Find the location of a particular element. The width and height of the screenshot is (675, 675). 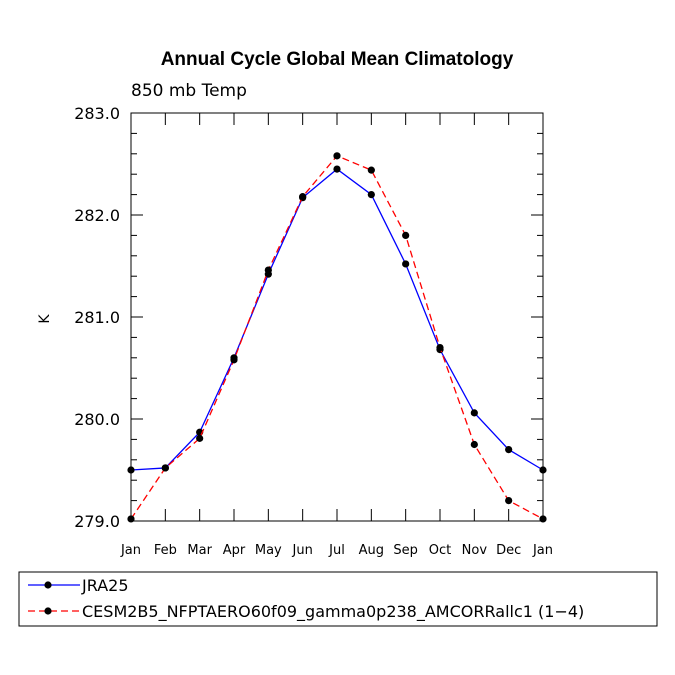

x-tick-label: Jun is located at coordinates (302, 550).